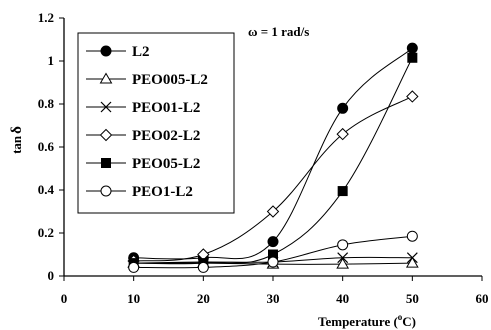 This screenshot has width=491, height=330. What do you see at coordinates (46, 232) in the screenshot?
I see `y-tick-label: 0.2` at bounding box center [46, 232].